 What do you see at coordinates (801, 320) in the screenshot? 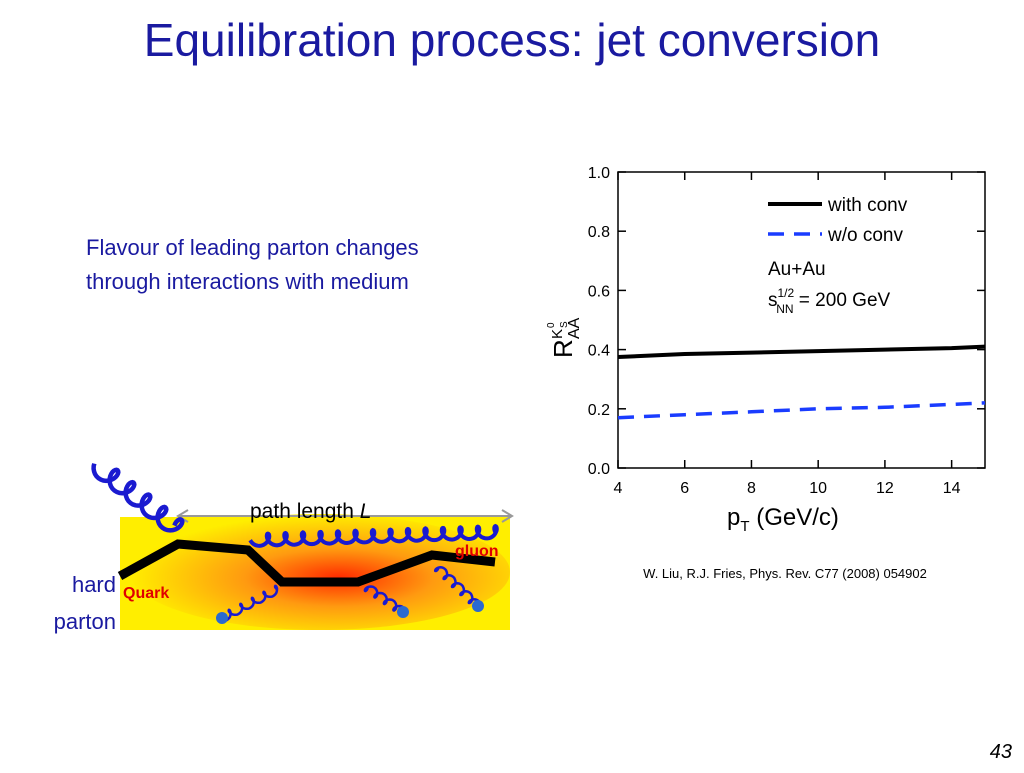
I see `plot-frame` at bounding box center [801, 320].